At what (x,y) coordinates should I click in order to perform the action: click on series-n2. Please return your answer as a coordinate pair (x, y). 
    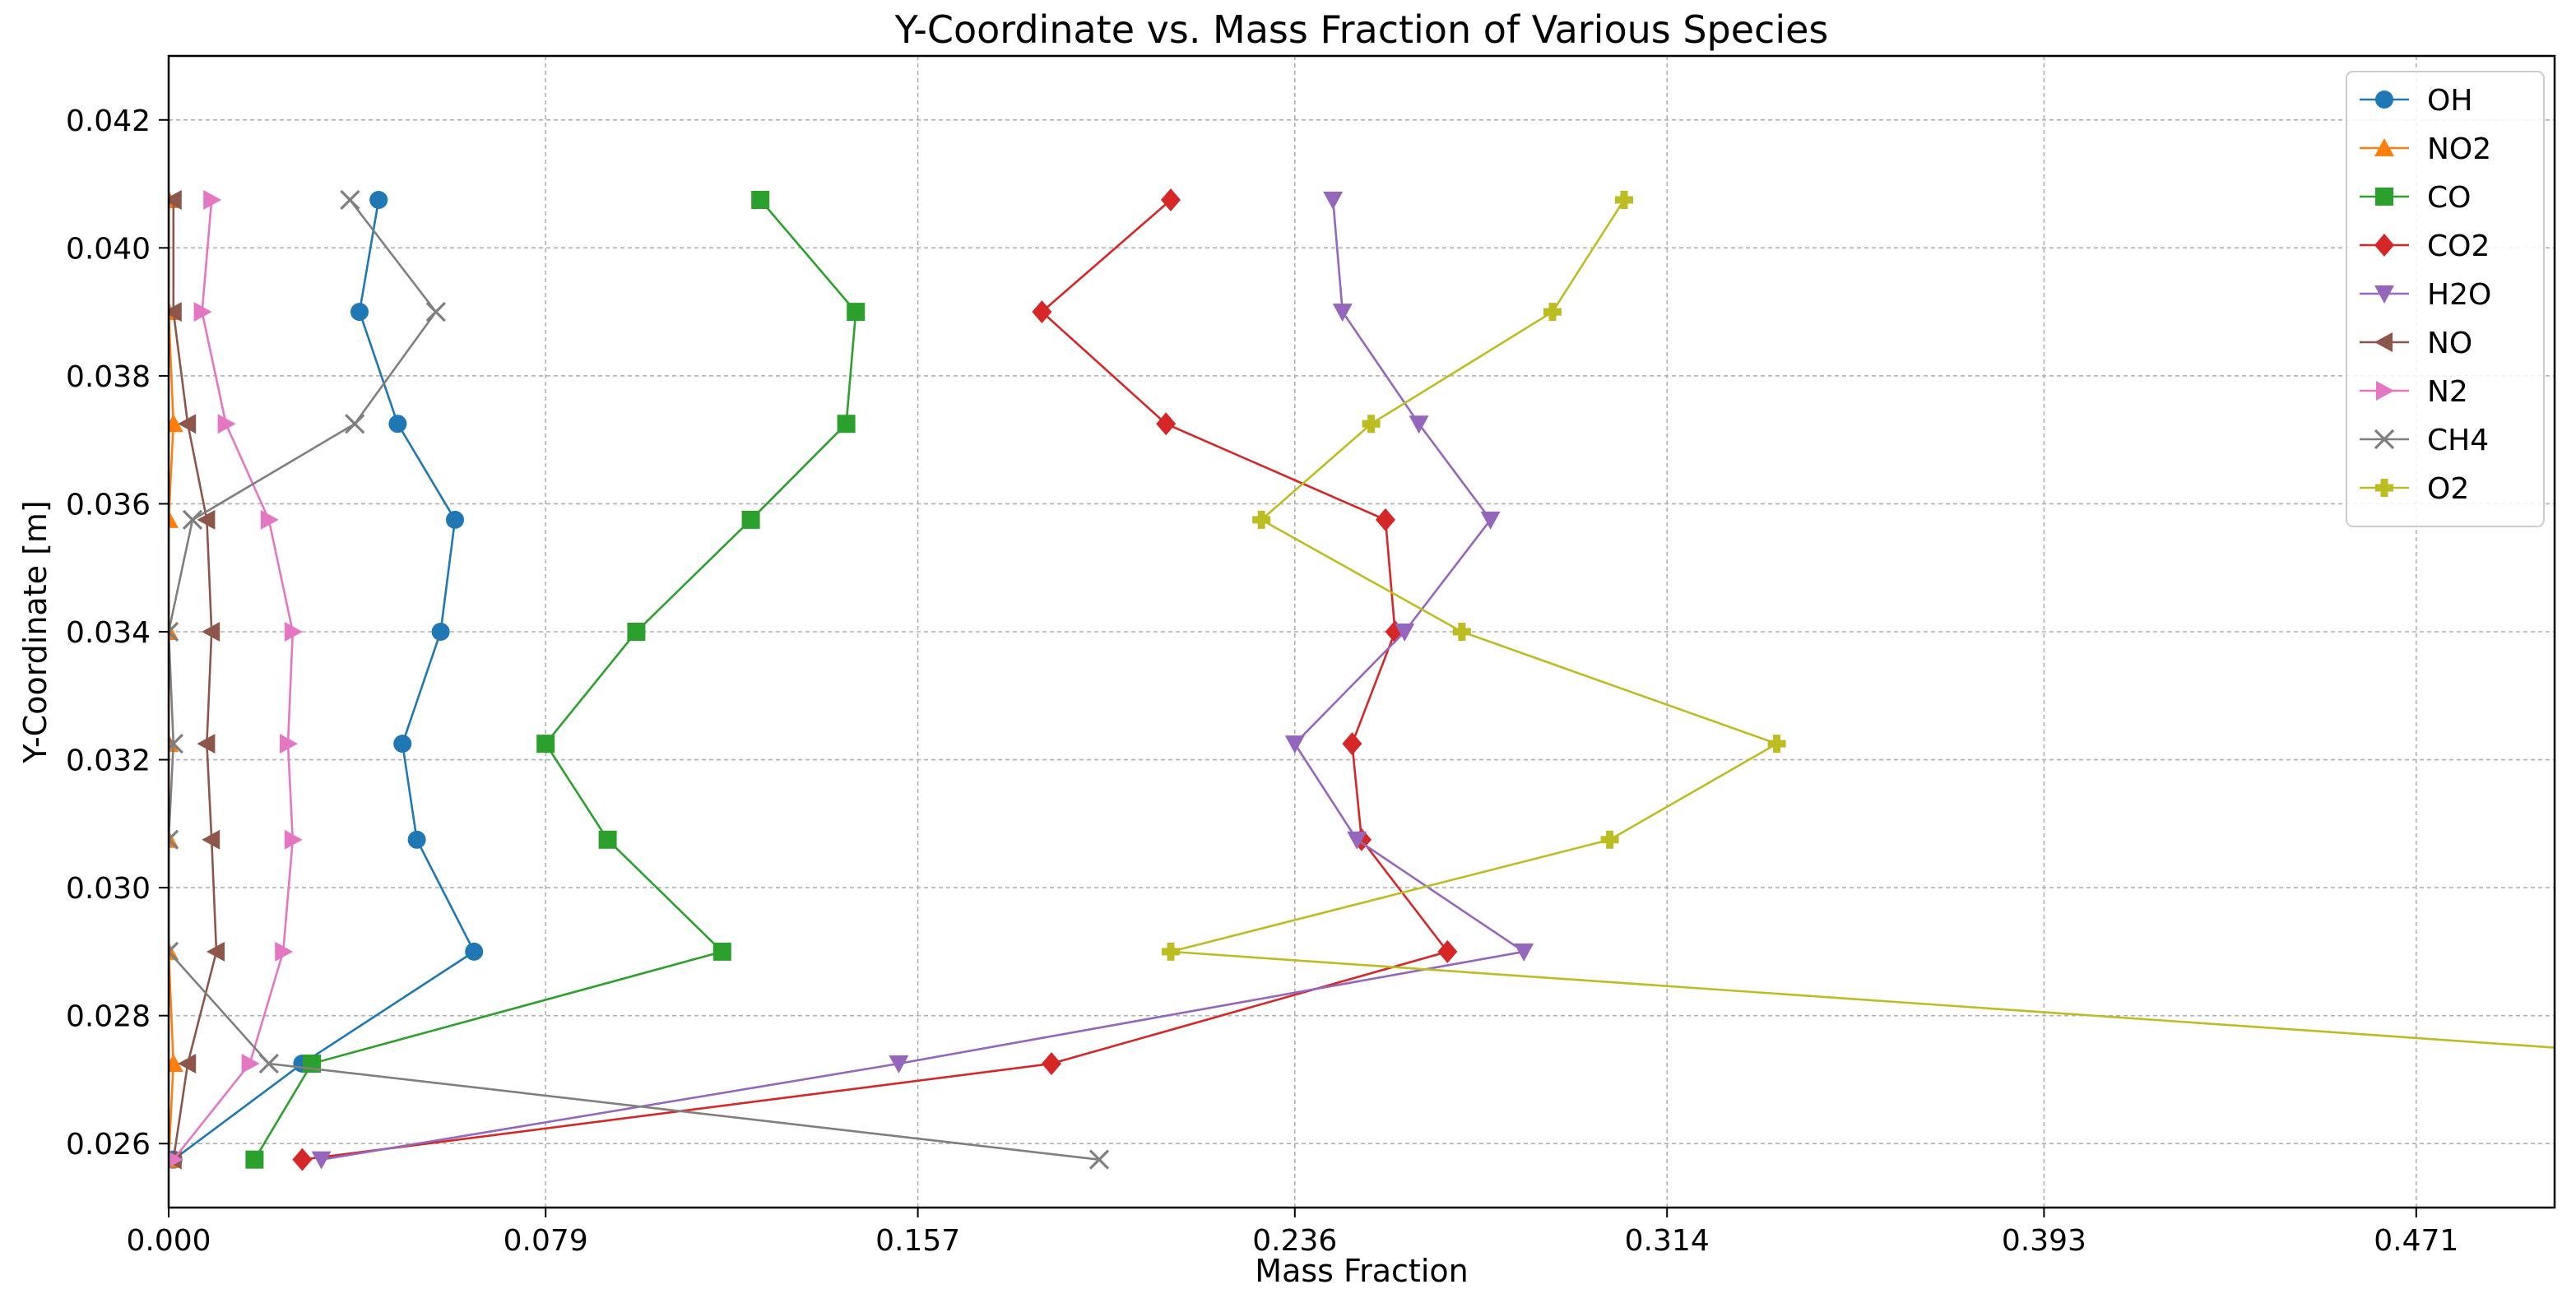
    Looking at the image, I should click on (236, 679).